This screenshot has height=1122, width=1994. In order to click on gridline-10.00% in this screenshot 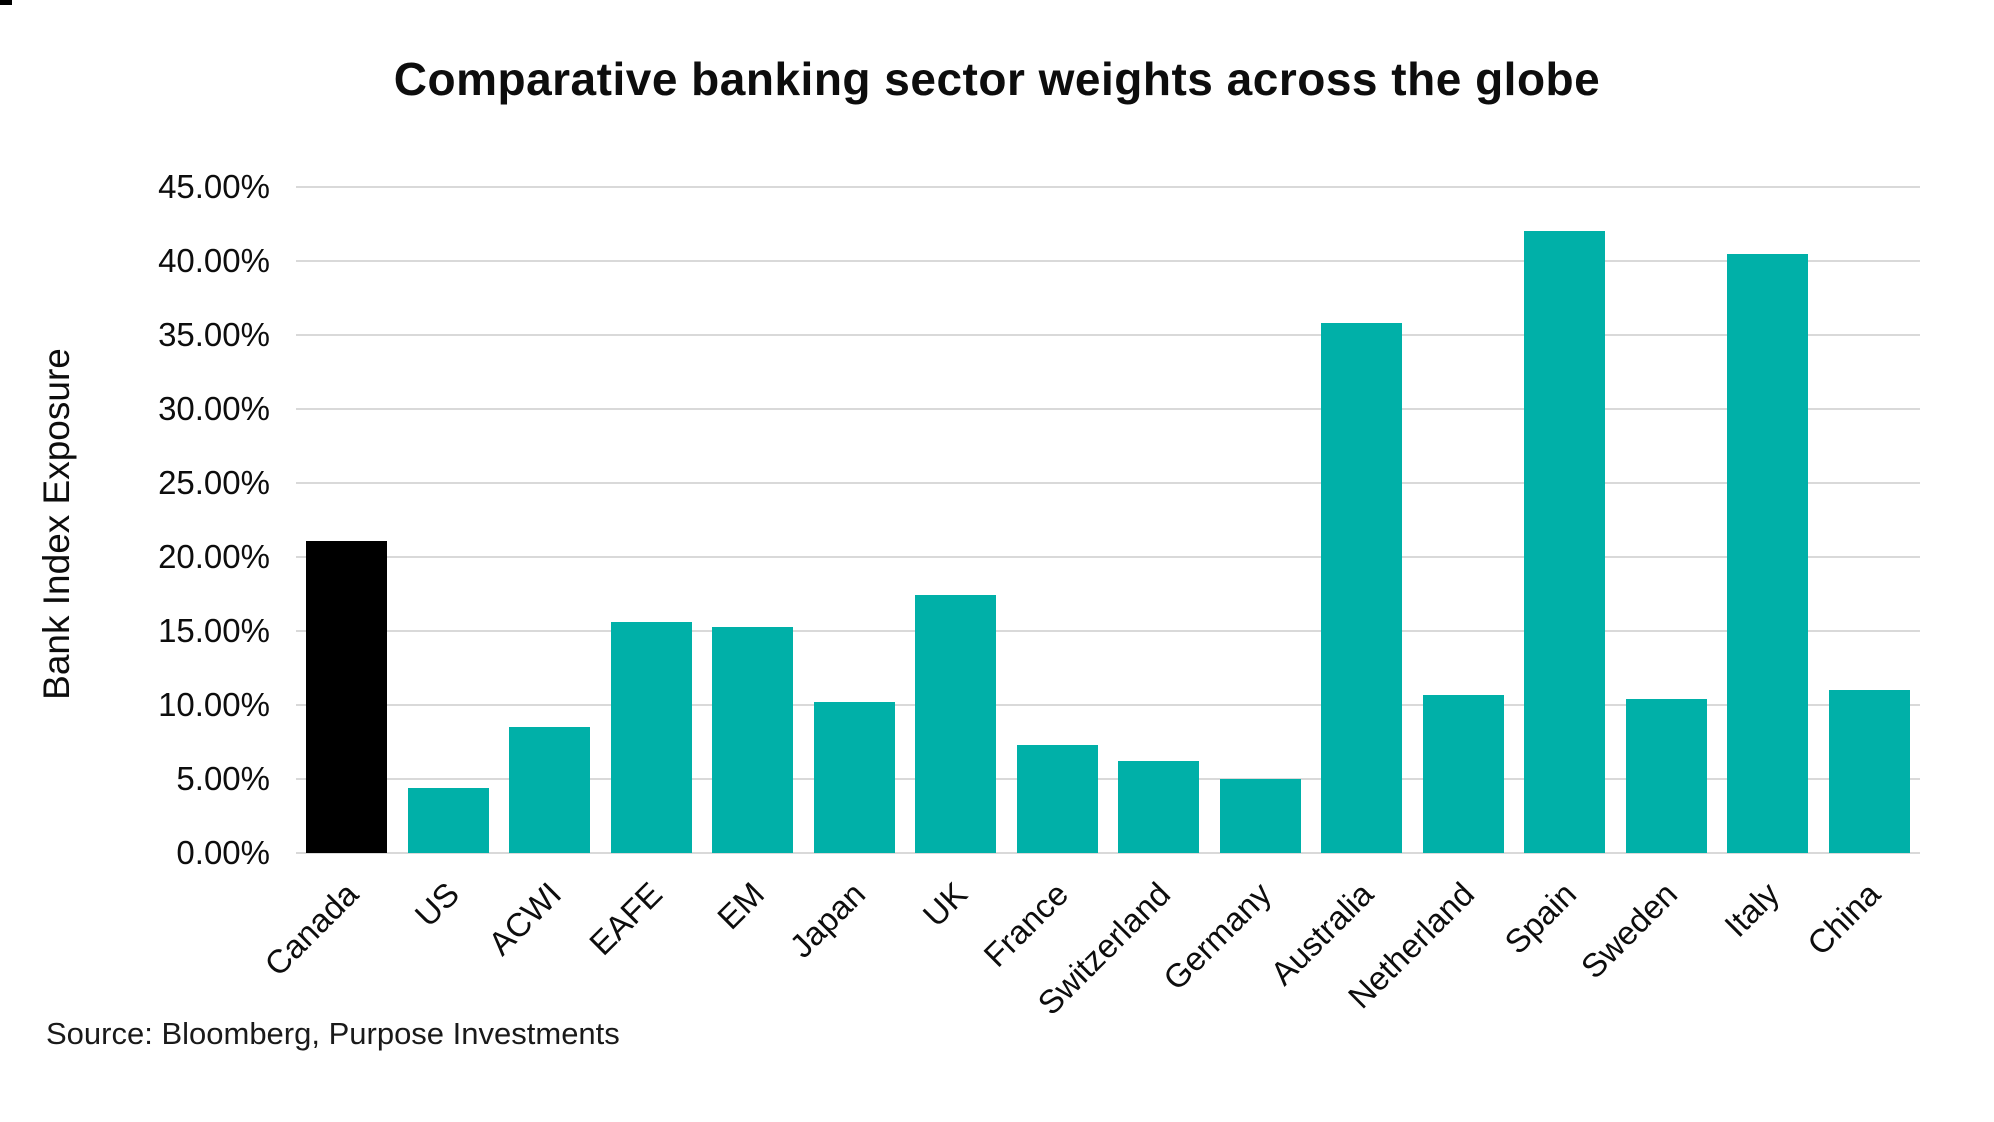, I will do `click(1108, 705)`.